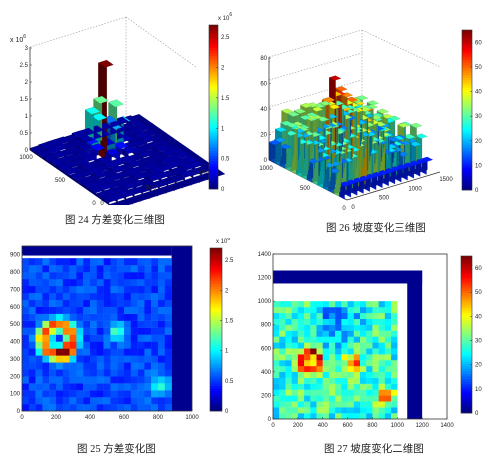 The width and height of the screenshot is (494, 468). I want to click on fig27-colorbar-tick: 30, so click(478, 342).